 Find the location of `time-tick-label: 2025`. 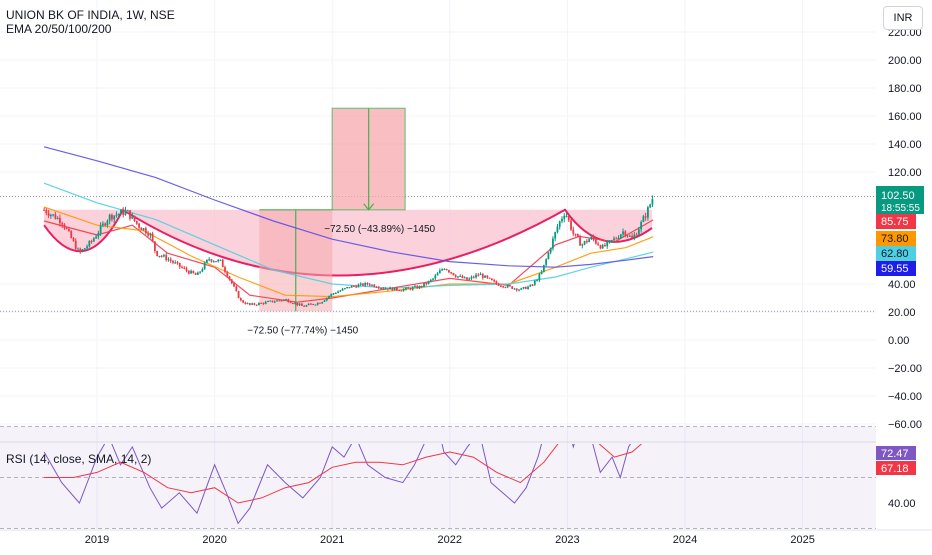

time-tick-label: 2025 is located at coordinates (802, 540).